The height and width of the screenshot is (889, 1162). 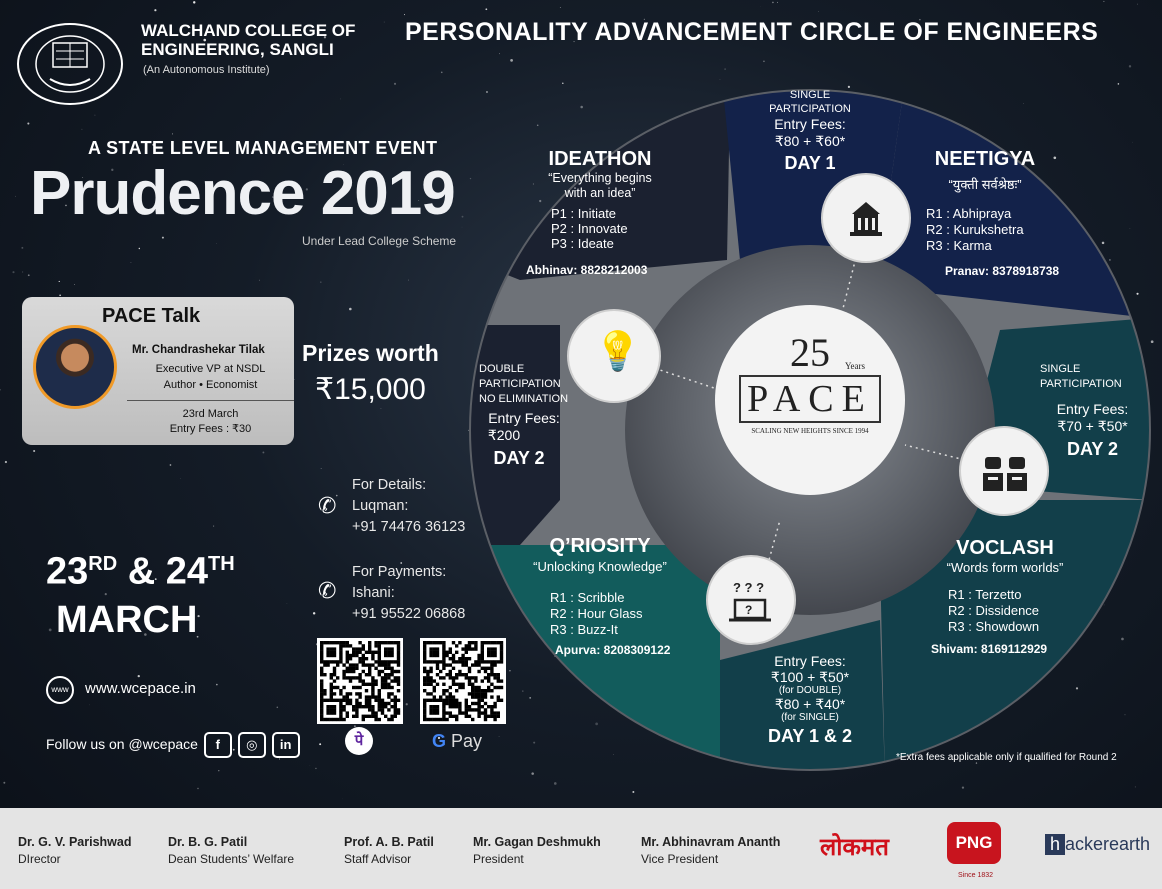 What do you see at coordinates (210, 400) in the screenshot?
I see `divider` at bounding box center [210, 400].